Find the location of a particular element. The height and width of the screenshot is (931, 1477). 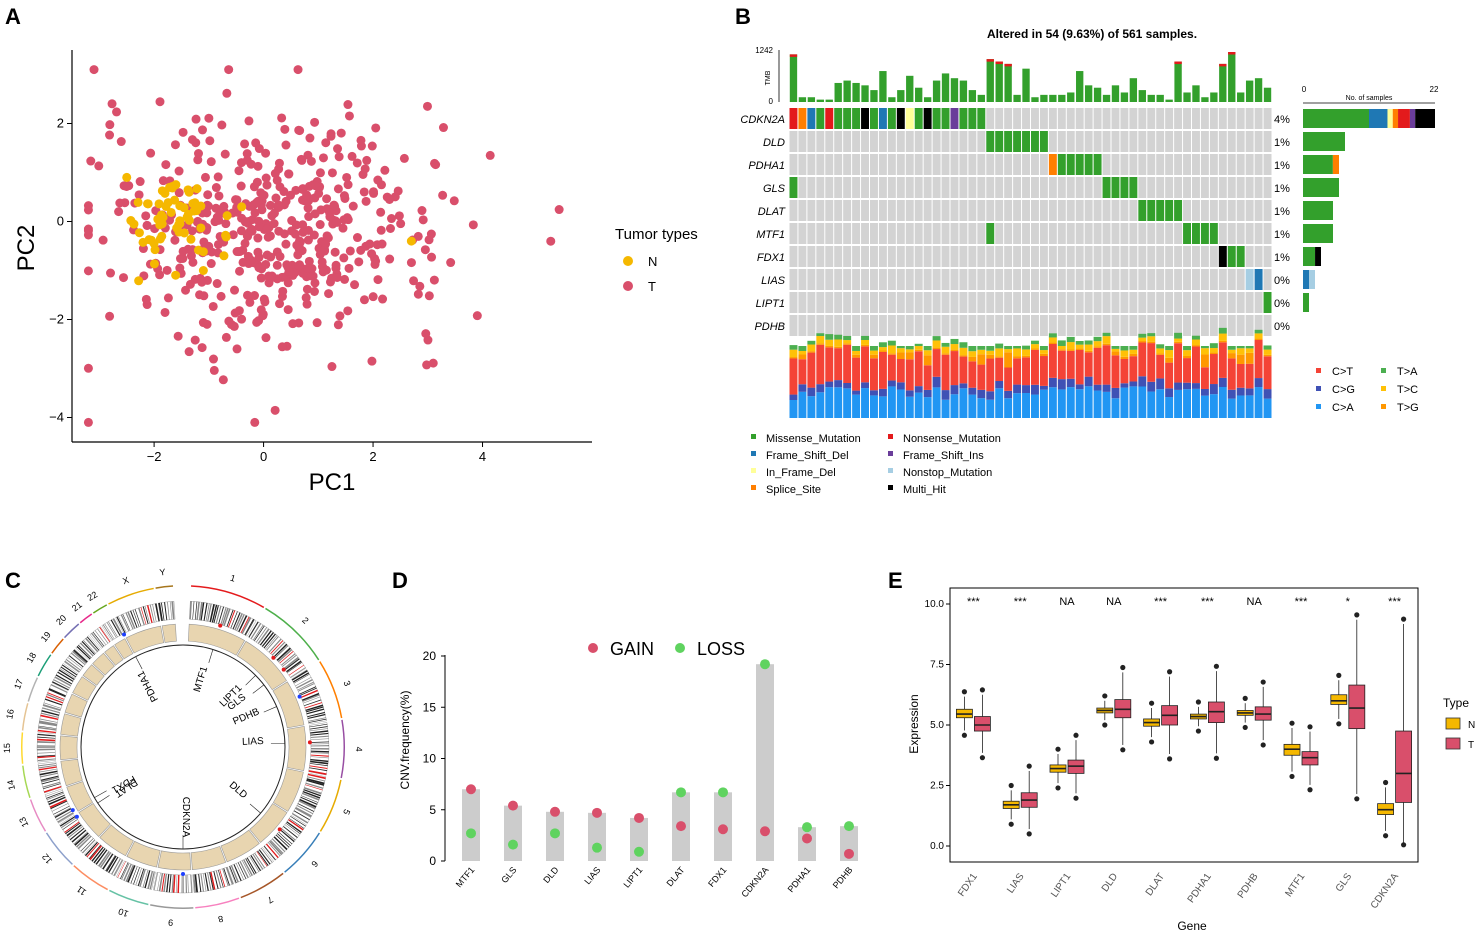

gene-label: FDX1 is located at coordinates (771, 258).